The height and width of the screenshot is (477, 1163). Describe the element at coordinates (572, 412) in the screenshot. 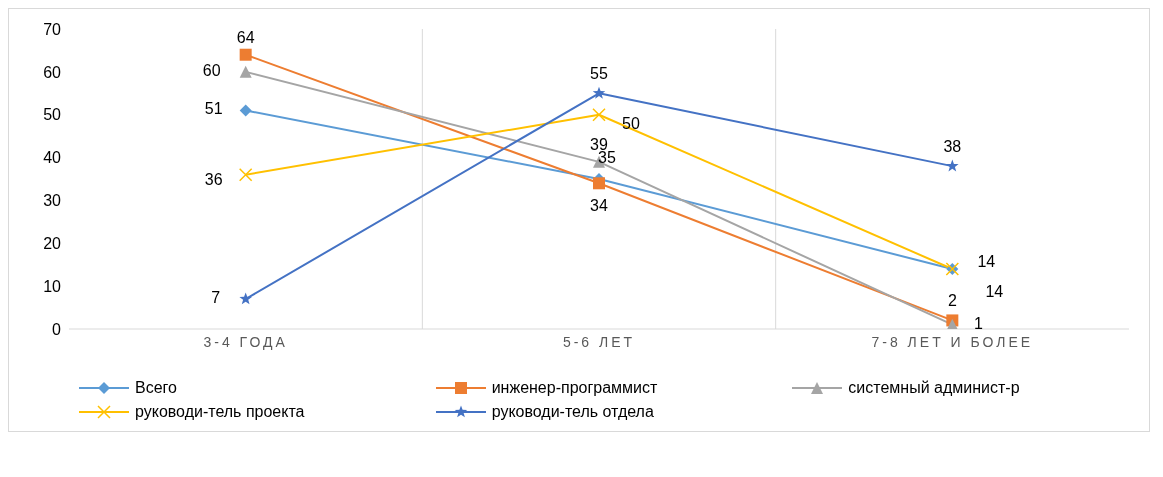

I see `legend-label: руководи-тель отдела` at that location.